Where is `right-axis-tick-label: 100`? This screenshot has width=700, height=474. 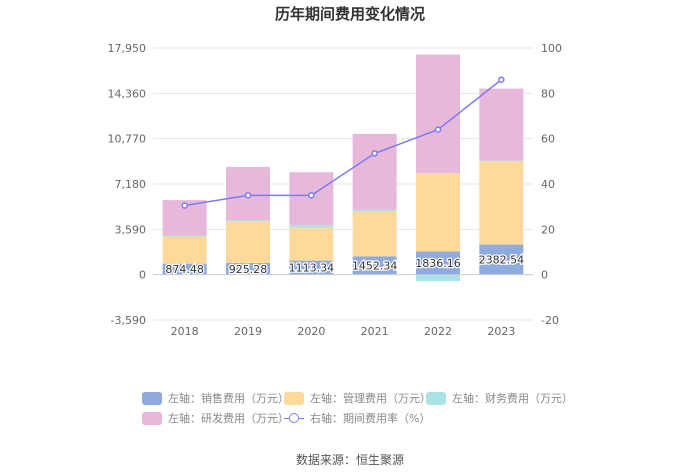 right-axis-tick-label: 100 is located at coordinates (551, 48).